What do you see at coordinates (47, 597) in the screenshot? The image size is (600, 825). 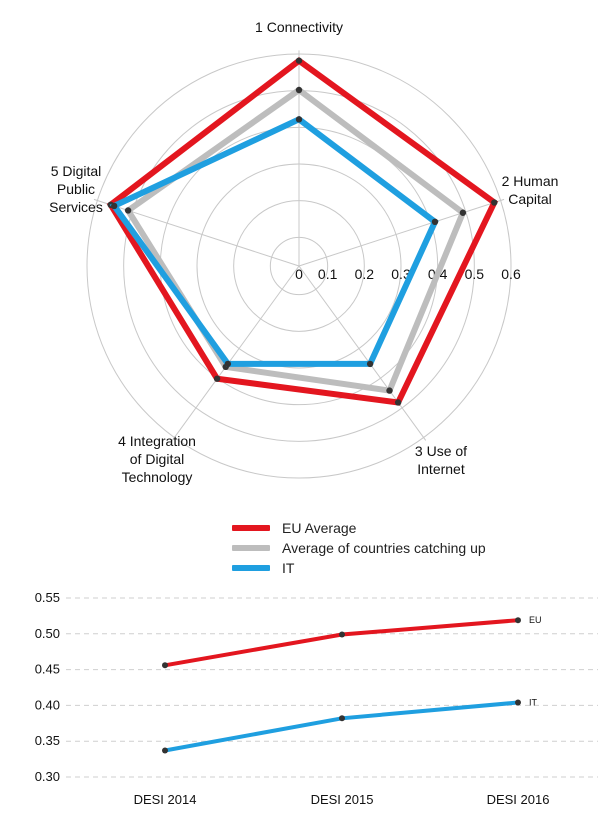 I see `line-y-tick-label: 0.55` at bounding box center [47, 597].